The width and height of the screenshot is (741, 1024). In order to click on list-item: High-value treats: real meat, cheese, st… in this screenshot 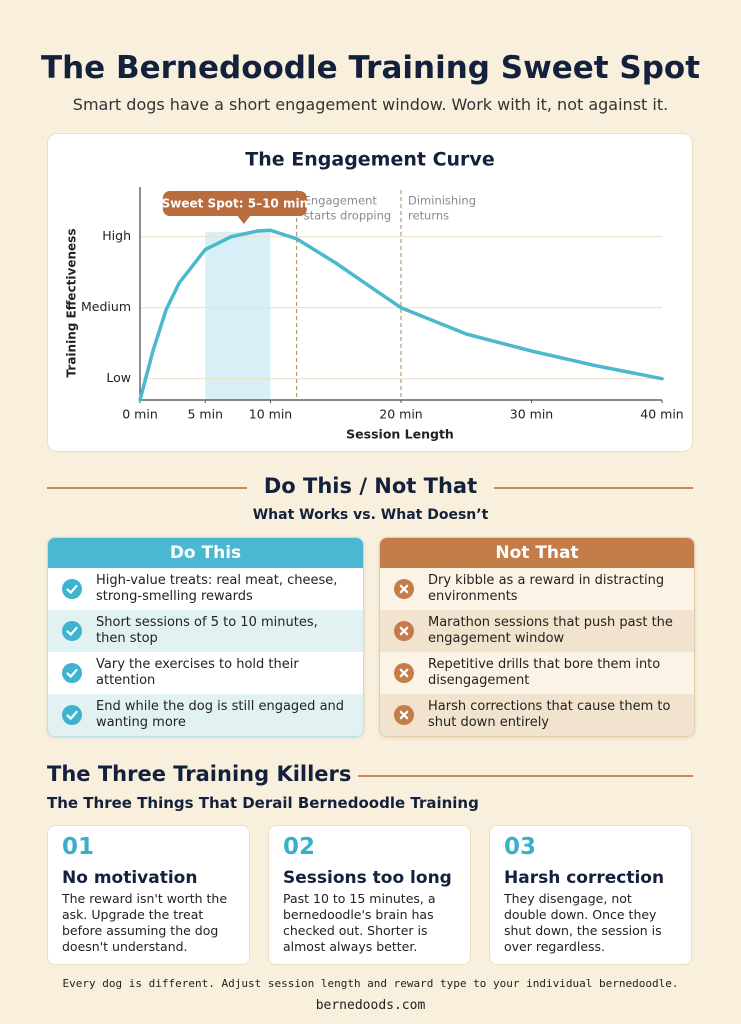, I will do `click(205, 589)`.